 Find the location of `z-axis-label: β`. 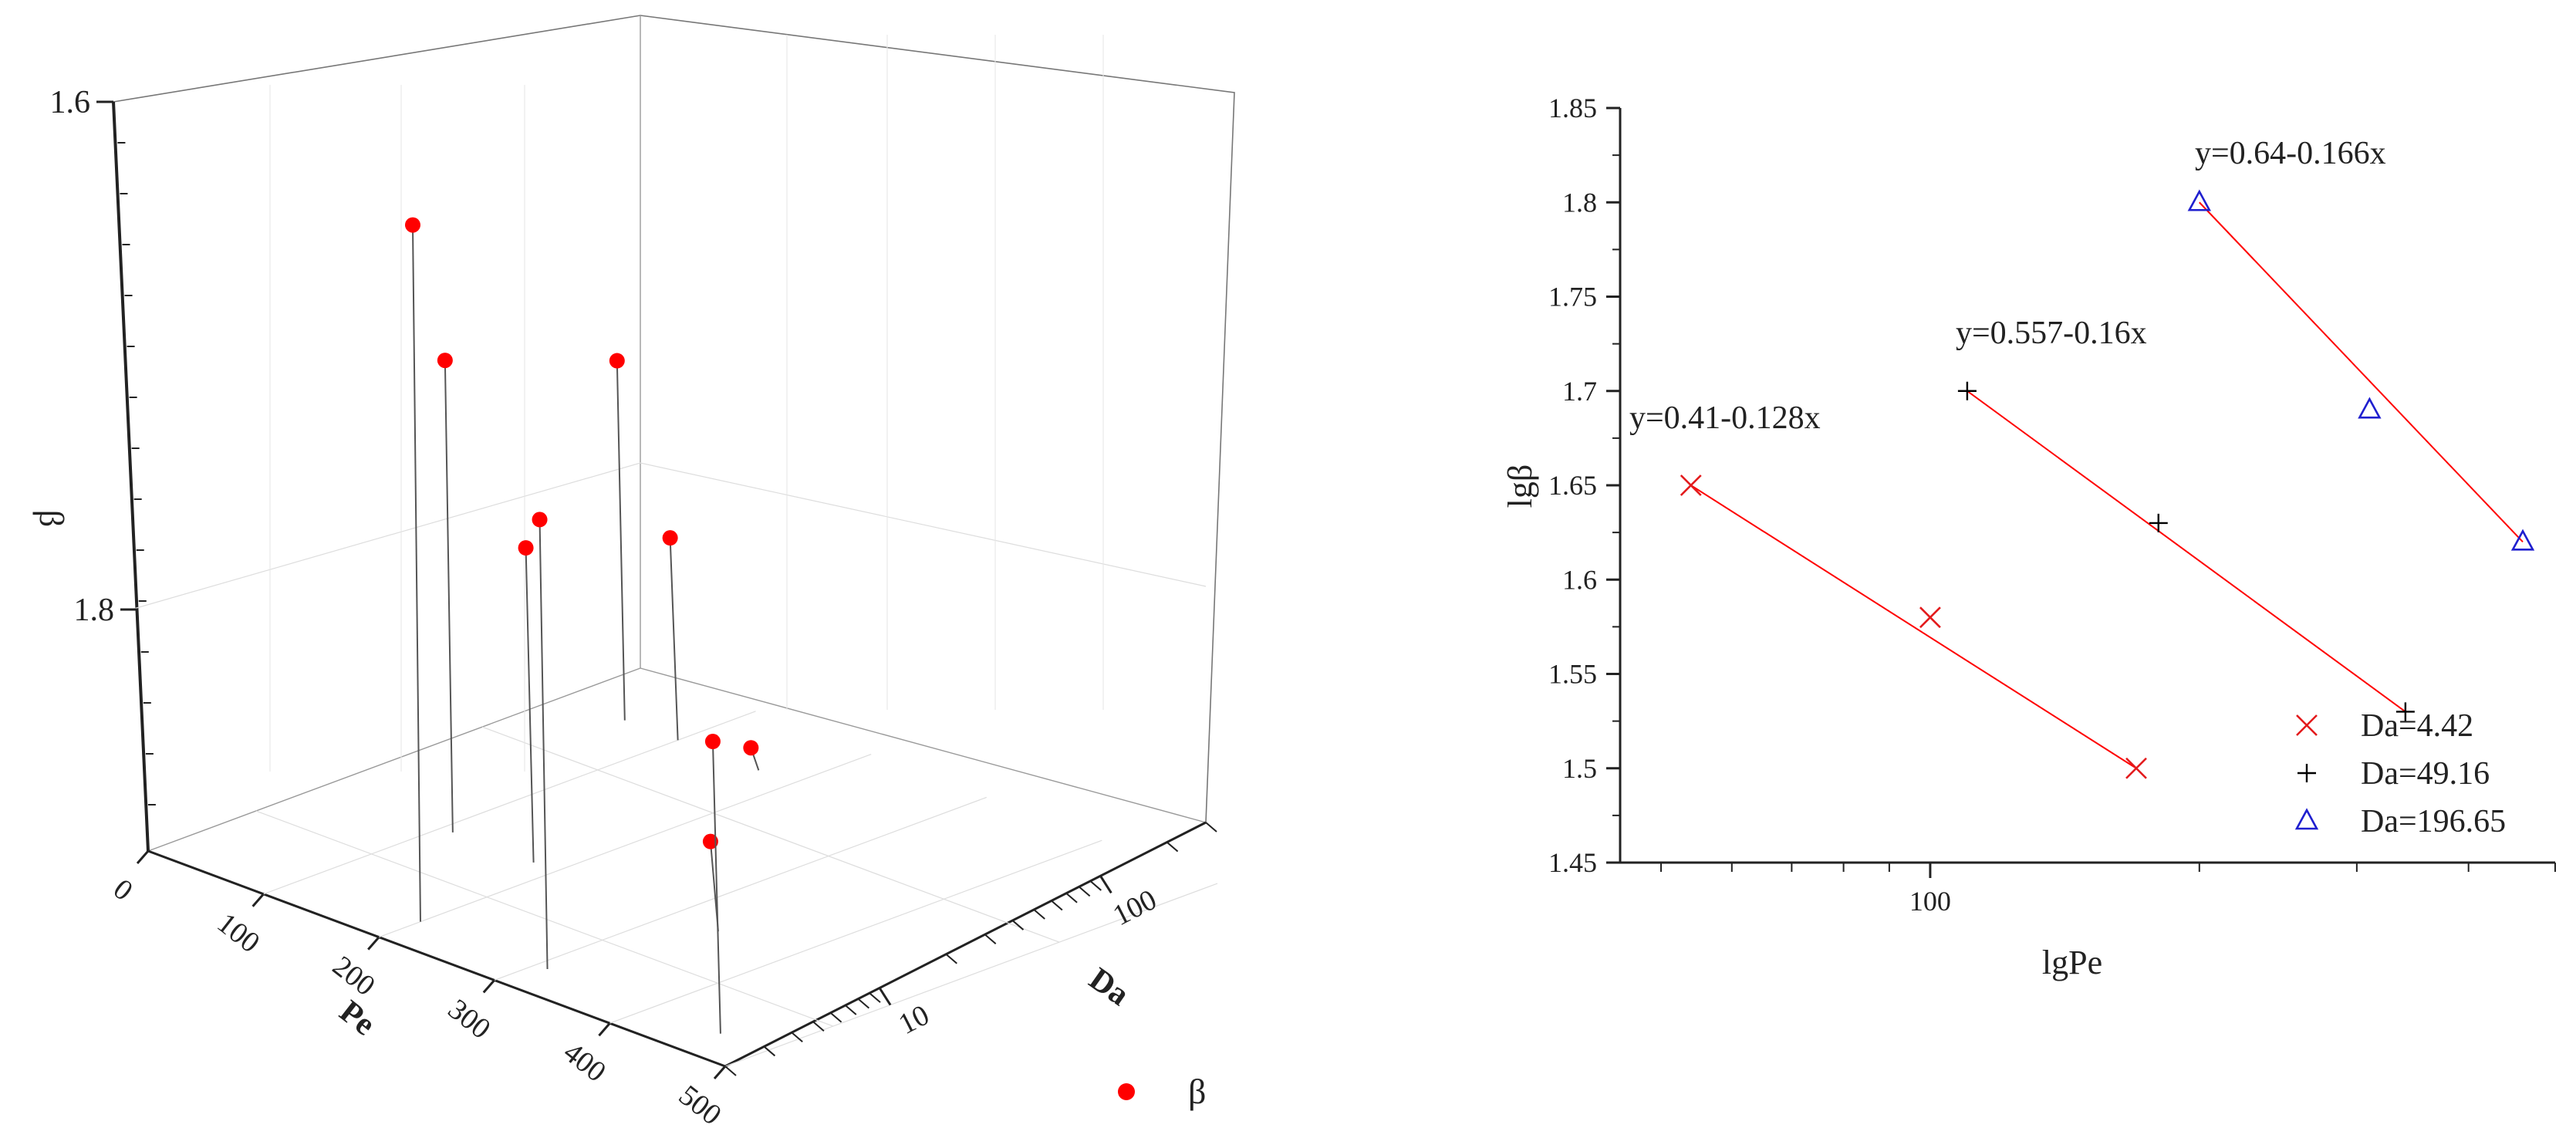

z-axis-label: β is located at coordinates (51, 519).